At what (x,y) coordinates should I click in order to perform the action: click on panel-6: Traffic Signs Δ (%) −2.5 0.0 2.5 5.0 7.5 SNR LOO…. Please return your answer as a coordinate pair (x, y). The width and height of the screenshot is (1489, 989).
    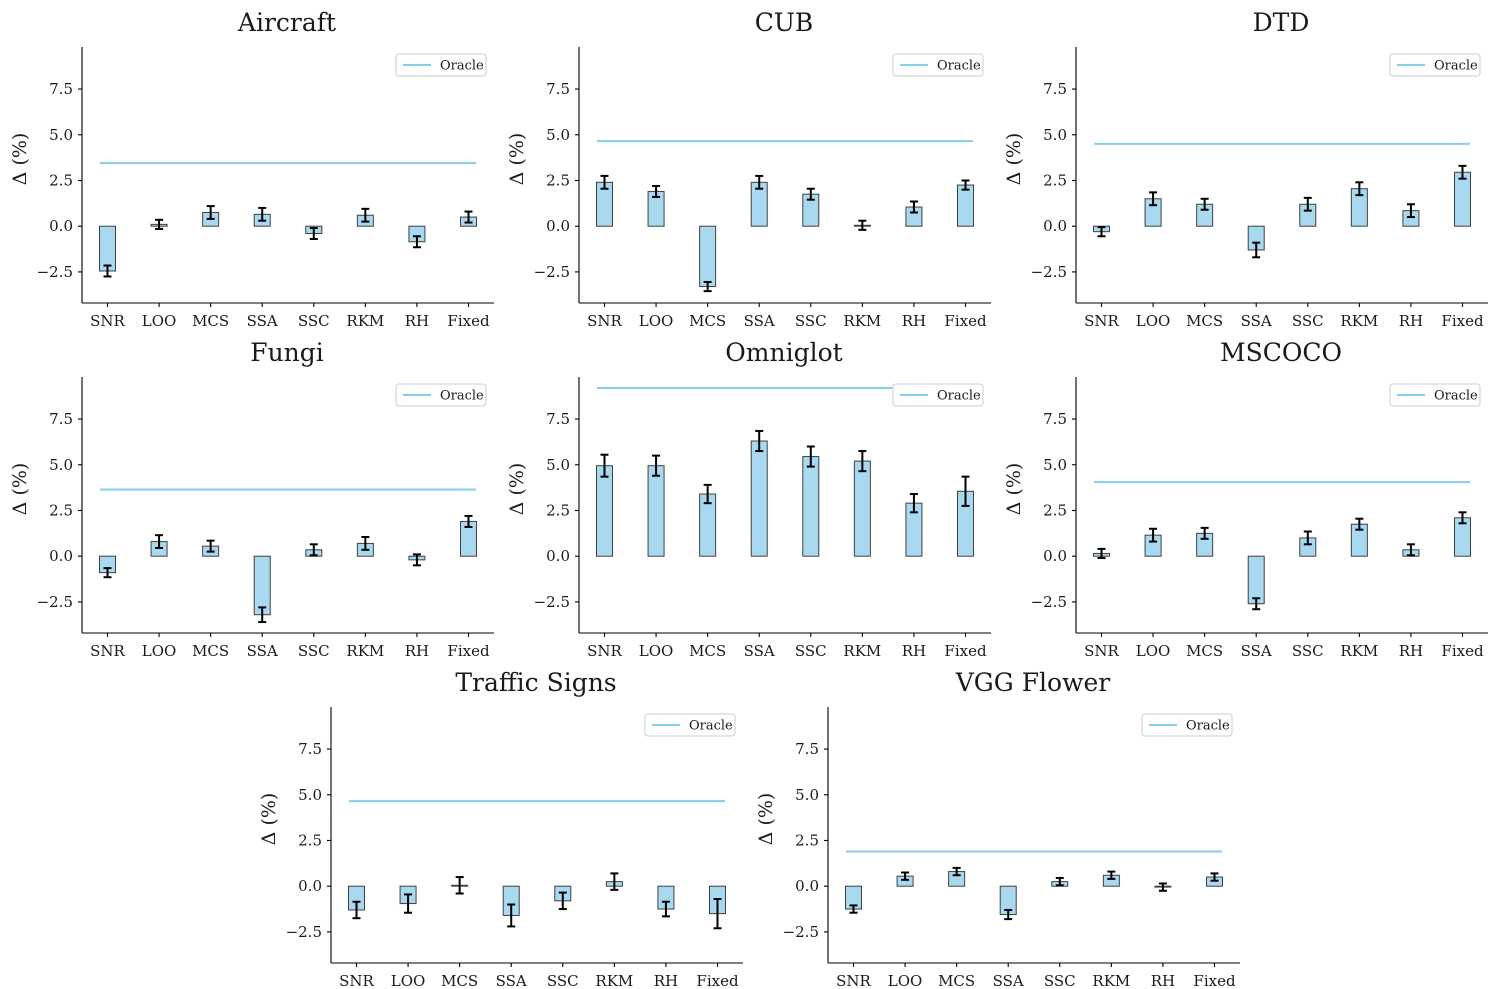
    Looking at the image, I should click on (500, 828).